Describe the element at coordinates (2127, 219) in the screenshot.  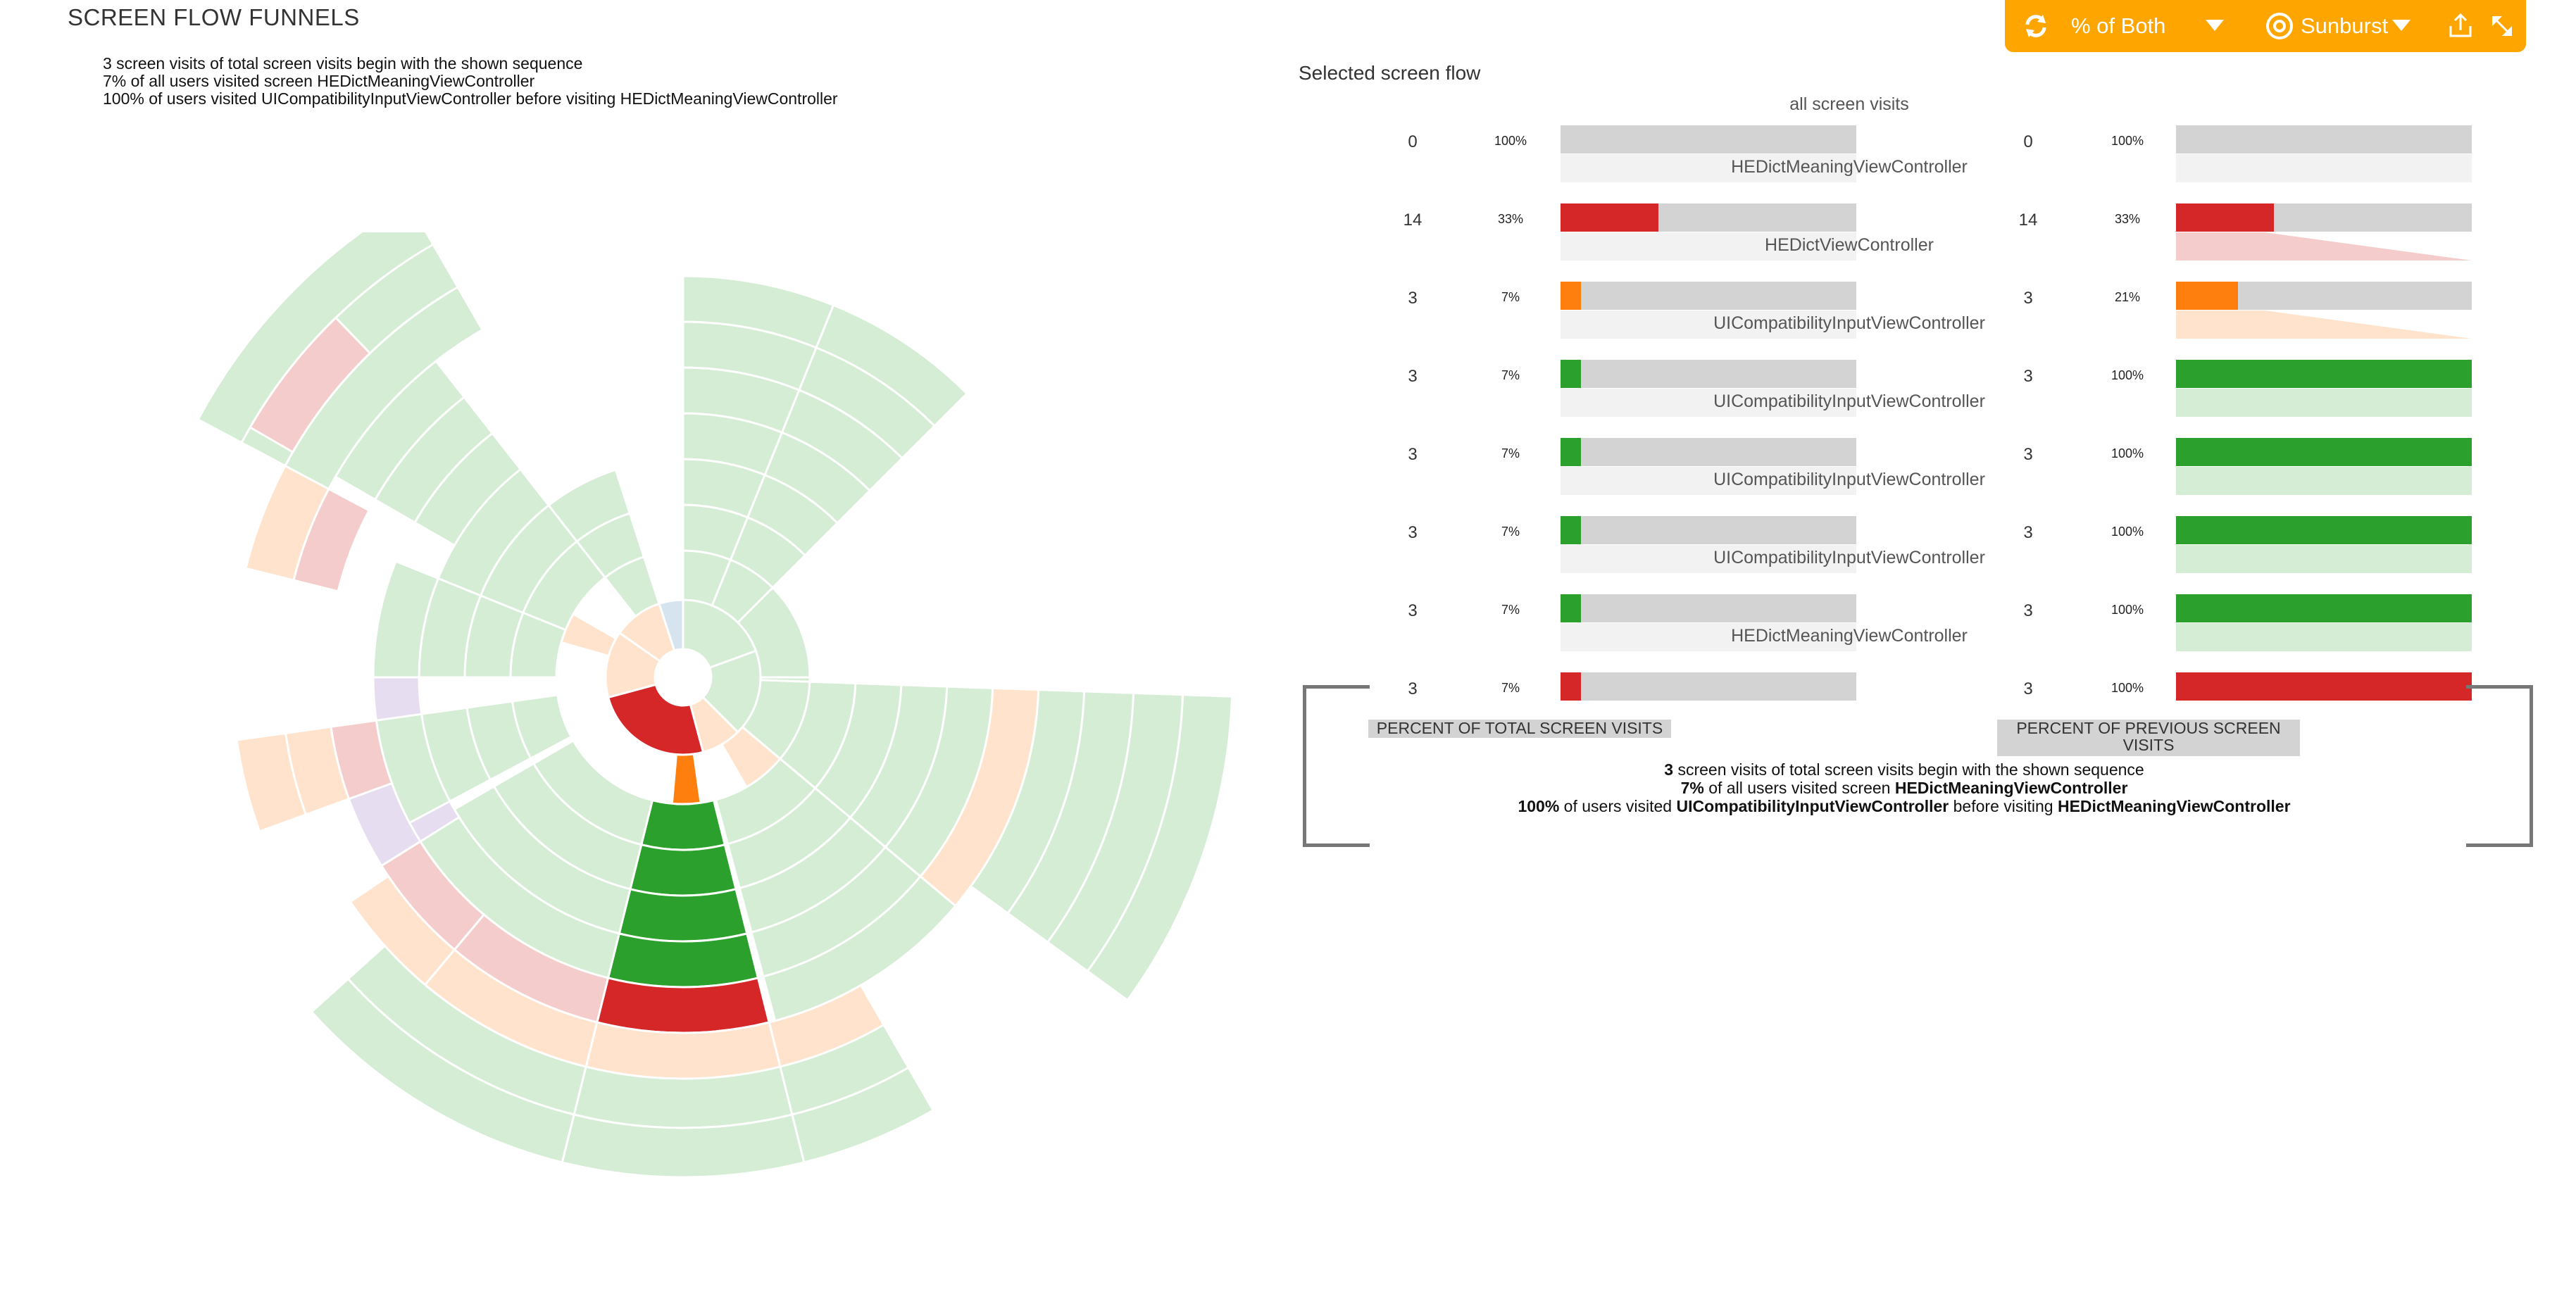
I see `flow-prev-pct: 33%` at that location.